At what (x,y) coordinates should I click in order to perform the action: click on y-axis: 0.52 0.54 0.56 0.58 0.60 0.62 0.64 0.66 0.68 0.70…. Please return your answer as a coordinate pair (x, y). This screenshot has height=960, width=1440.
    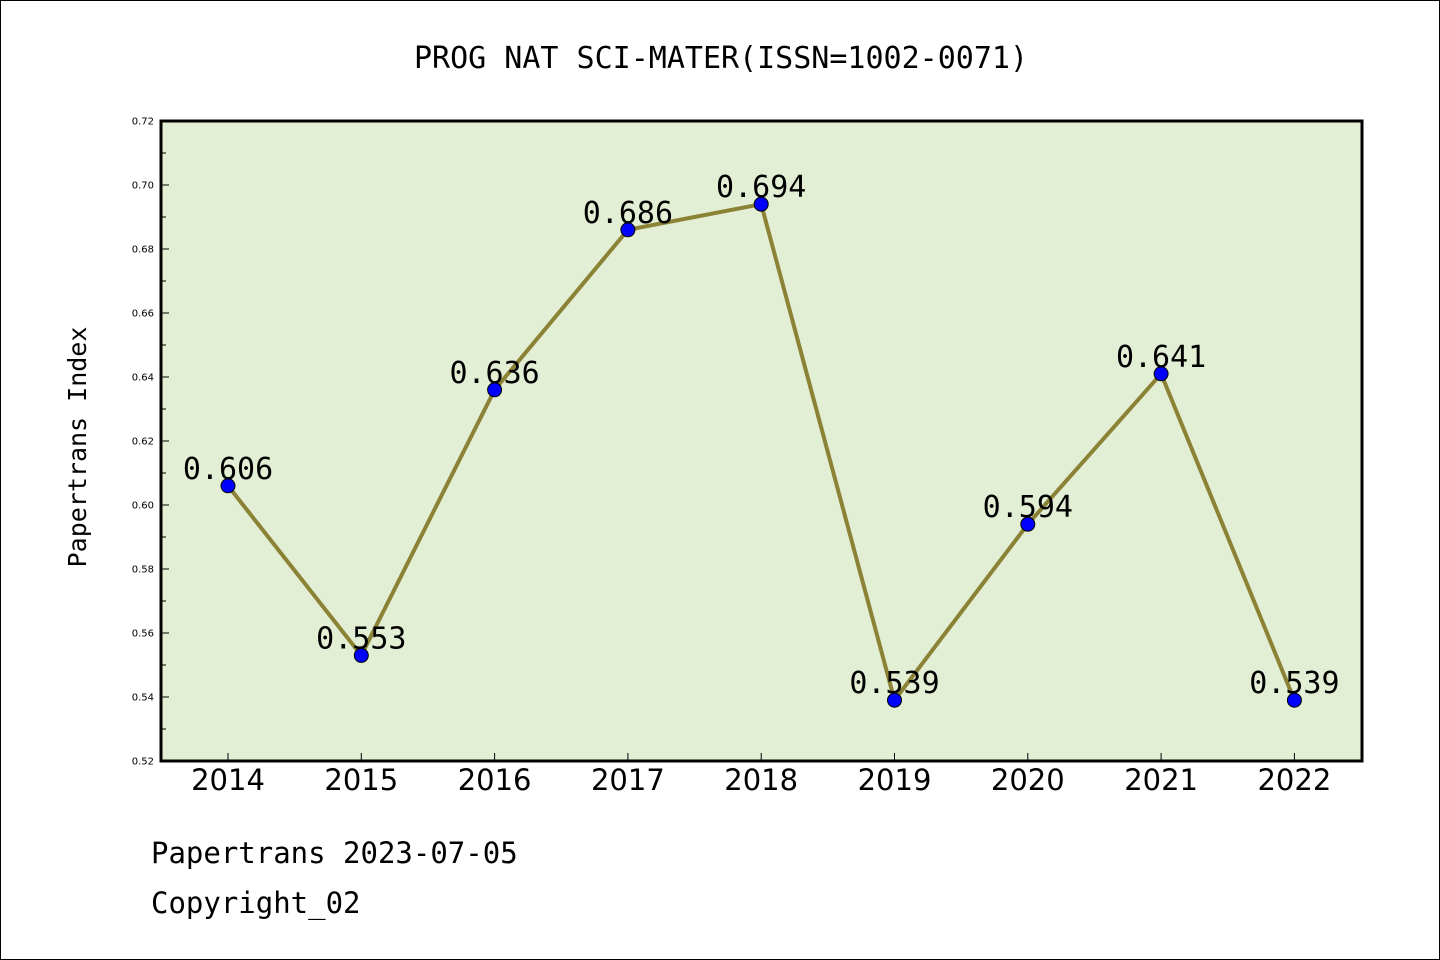
    Looking at the image, I should click on (150, 442).